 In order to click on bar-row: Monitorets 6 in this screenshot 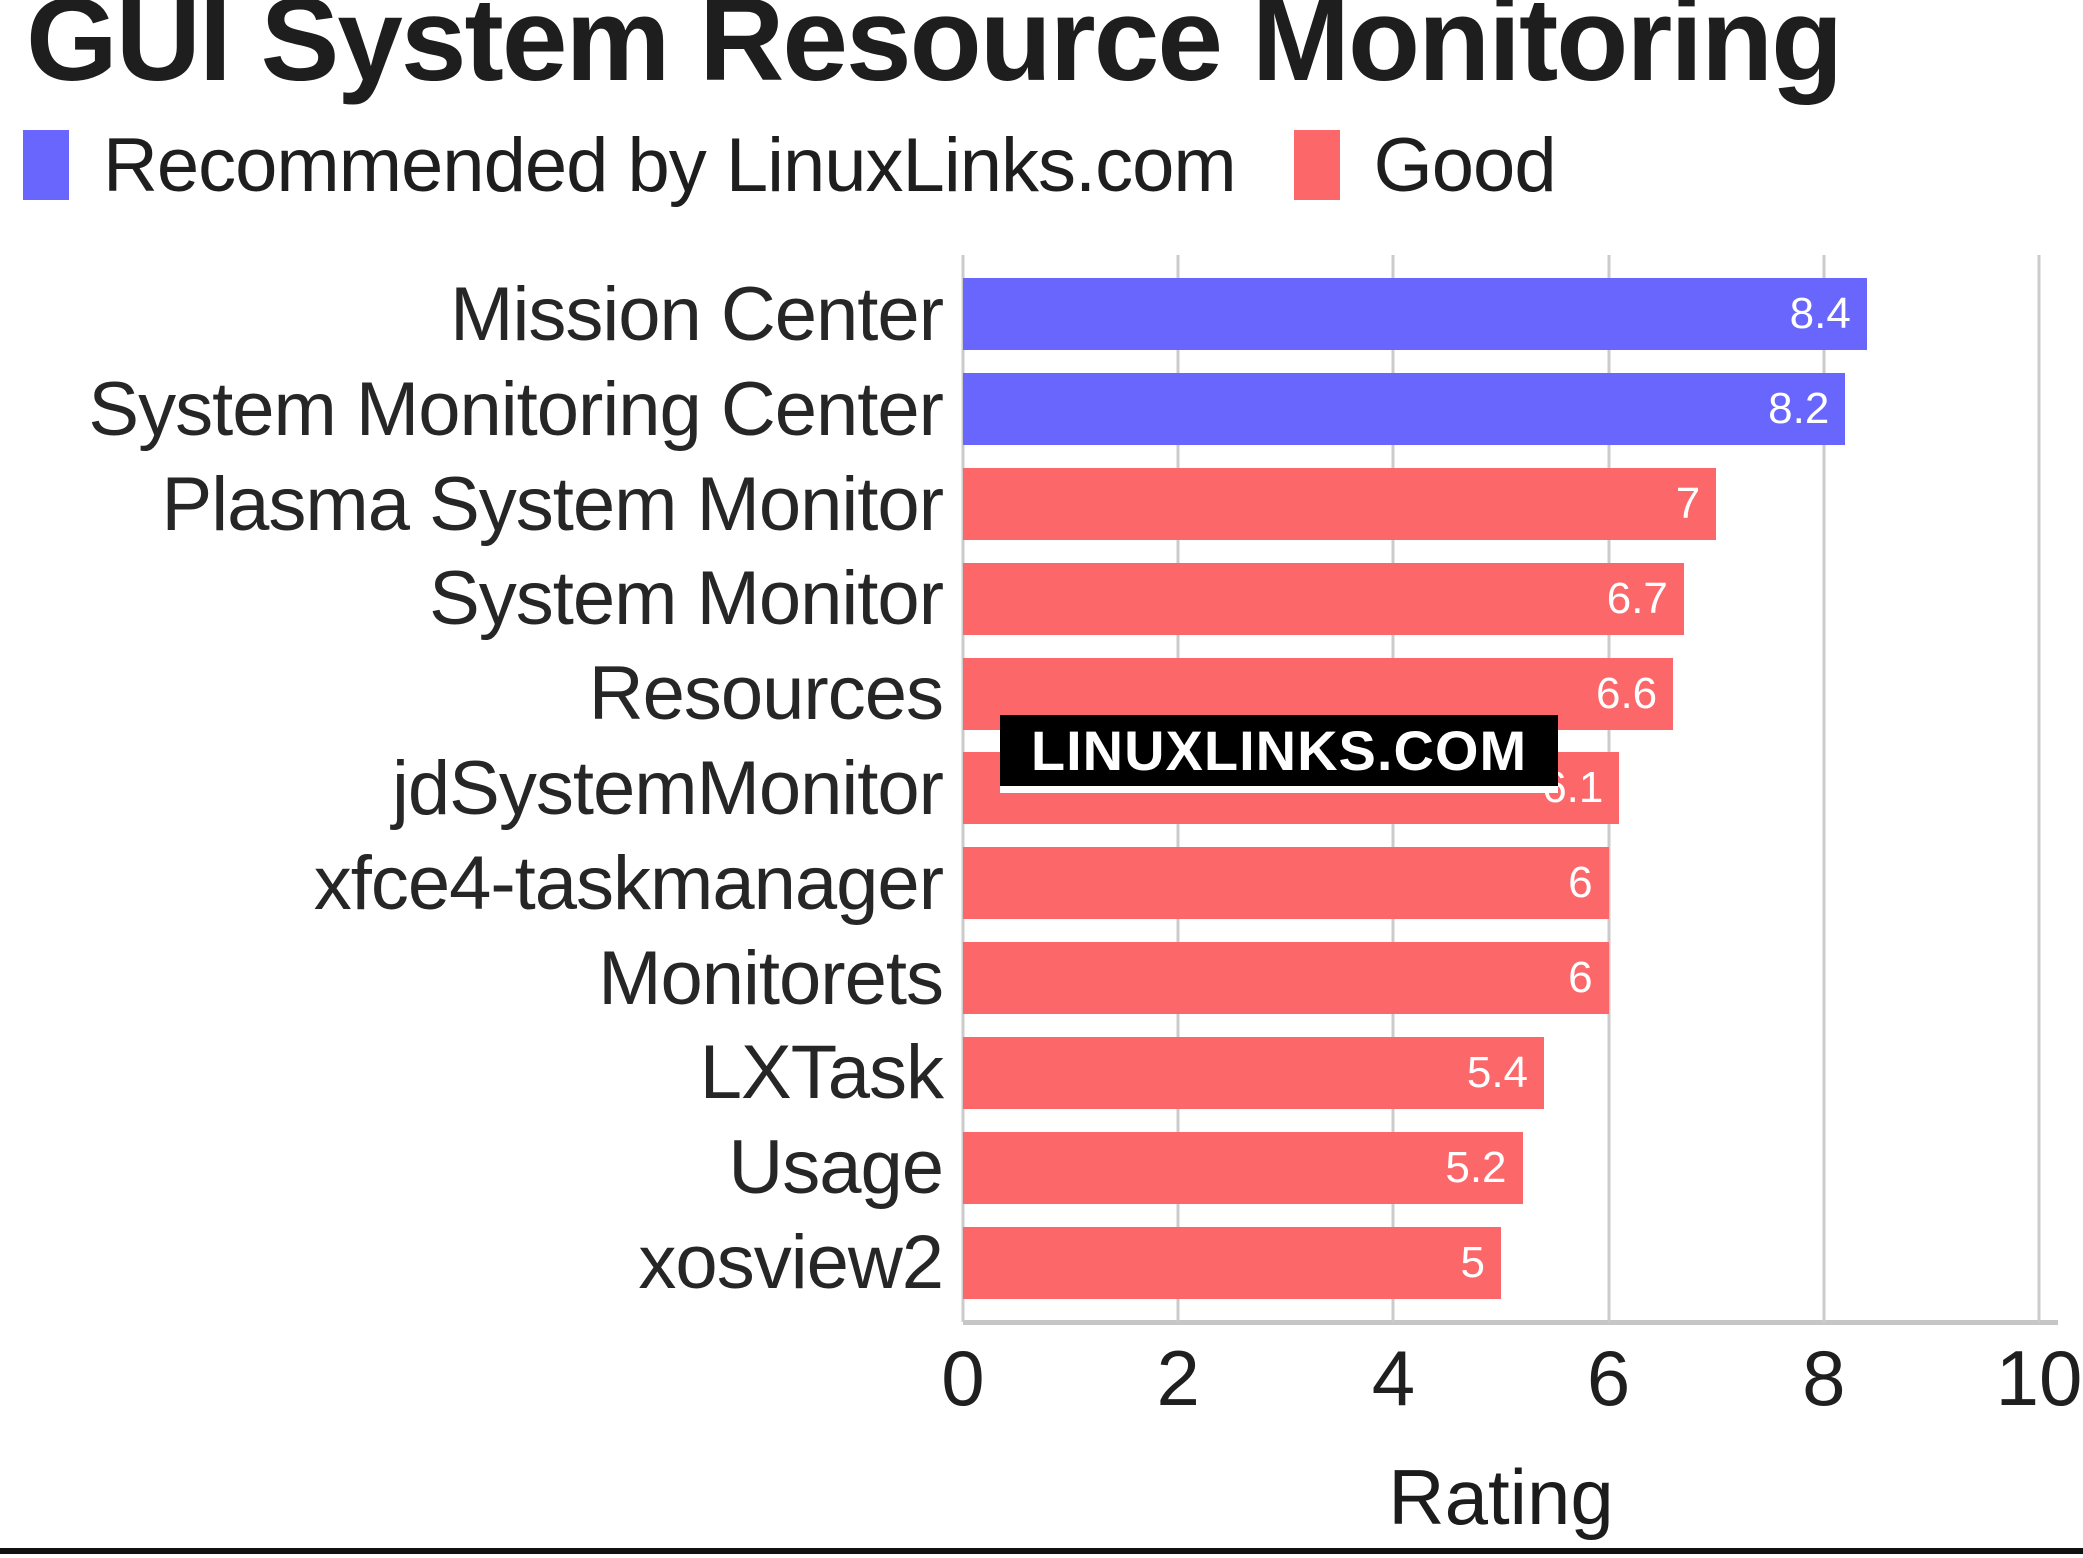, I will do `click(1019, 978)`.